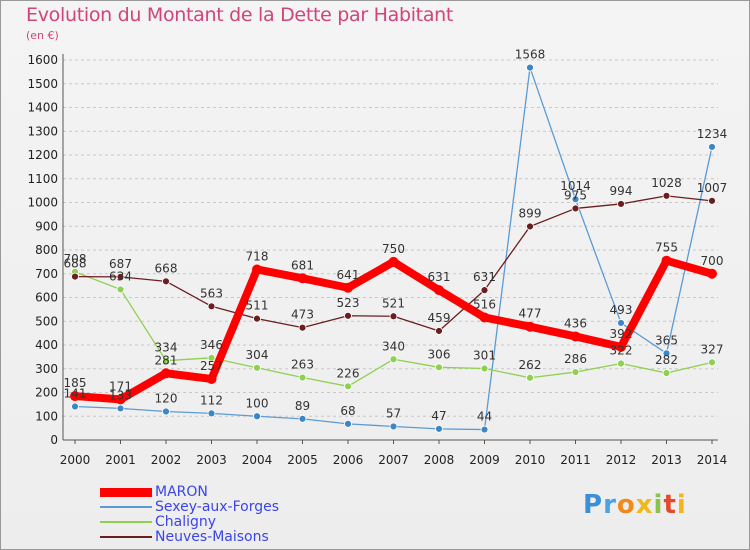 The width and height of the screenshot is (750, 550). Describe the element at coordinates (257, 306) in the screenshot. I see `data-label-neuves-maisons: 511` at that location.